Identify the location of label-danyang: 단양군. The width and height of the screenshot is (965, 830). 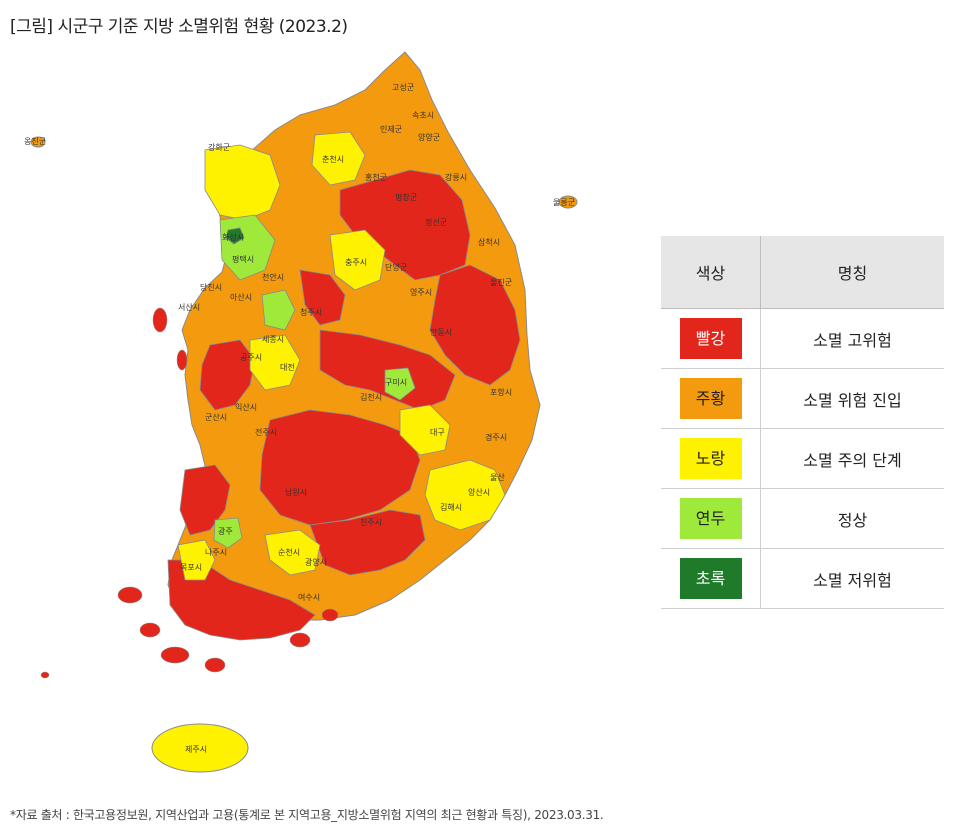
(396, 267).